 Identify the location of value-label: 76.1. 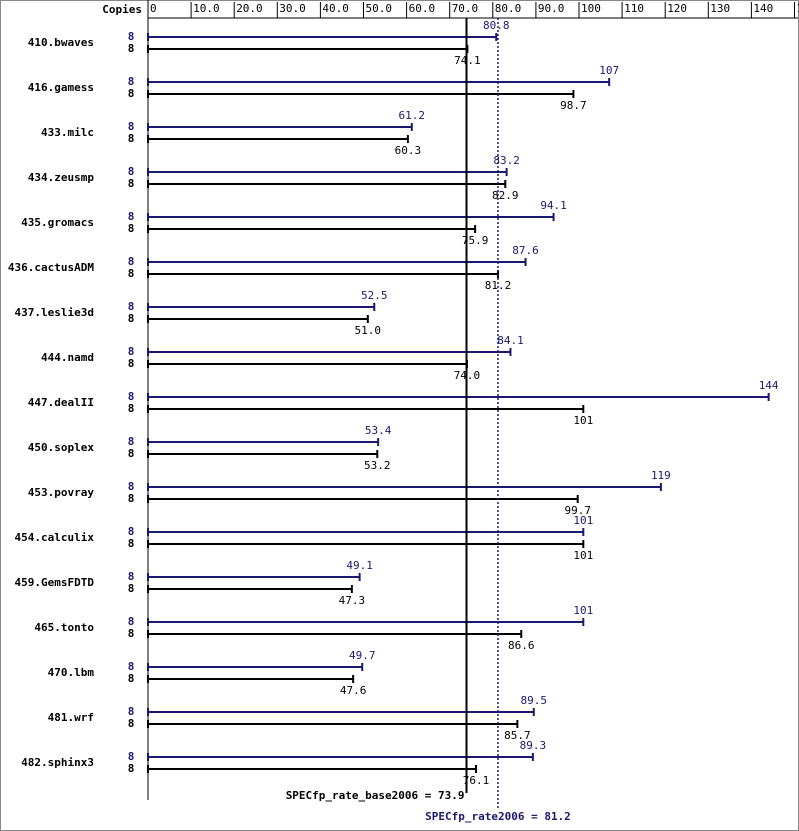
(476, 780).